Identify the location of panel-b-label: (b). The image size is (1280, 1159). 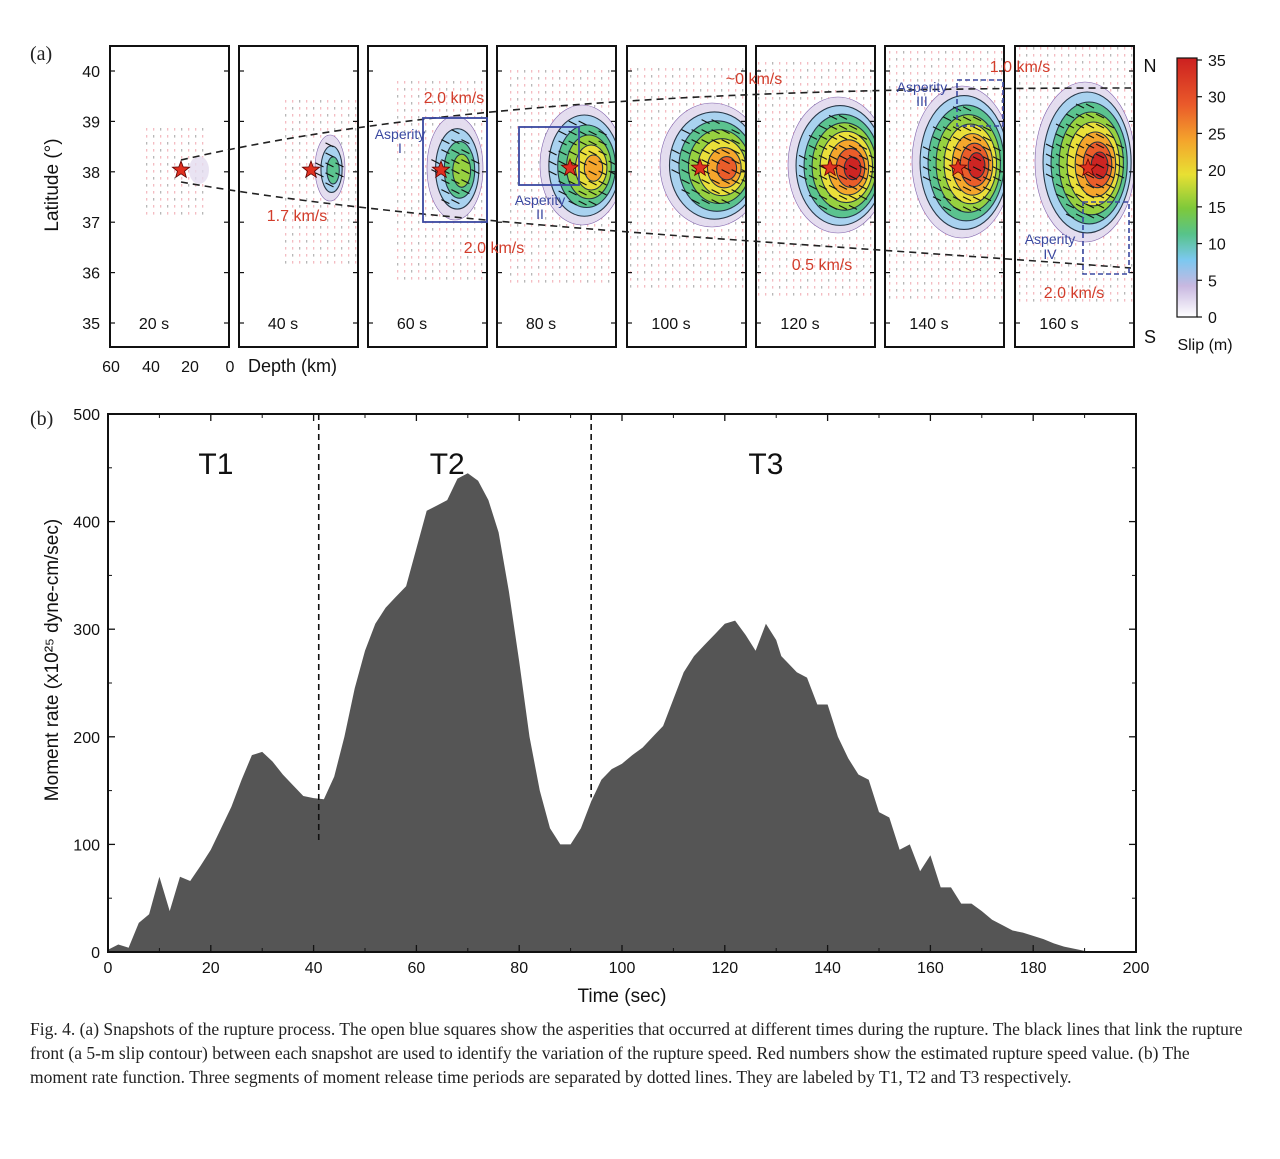
(41, 419).